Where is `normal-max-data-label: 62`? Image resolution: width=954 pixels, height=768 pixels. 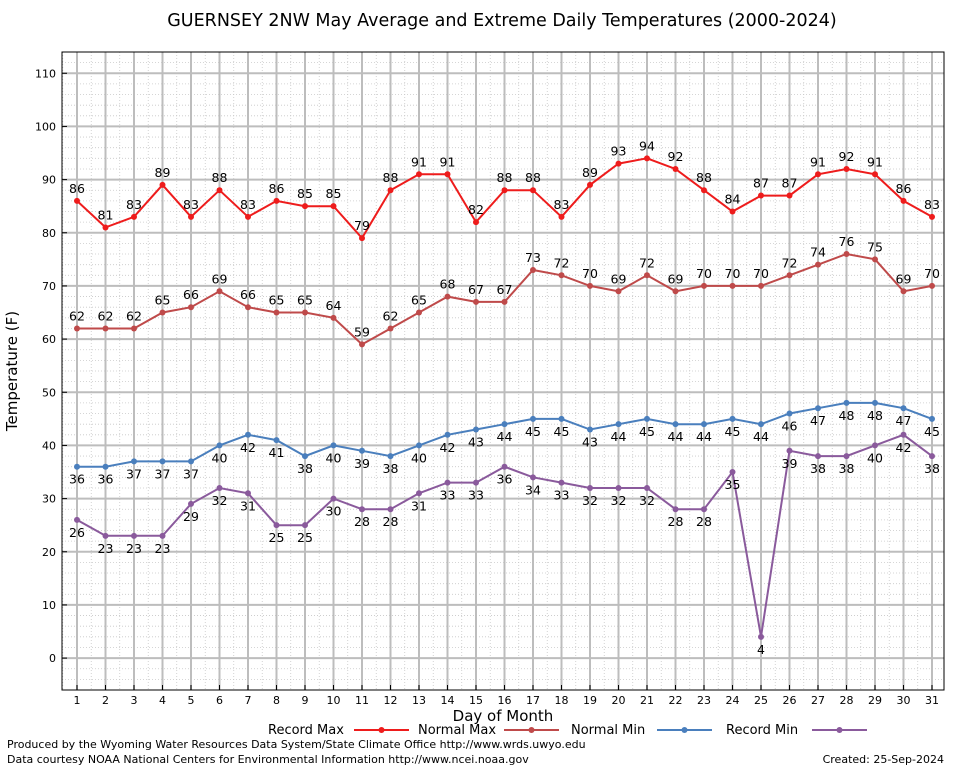 normal-max-data-label: 62 is located at coordinates (77, 315).